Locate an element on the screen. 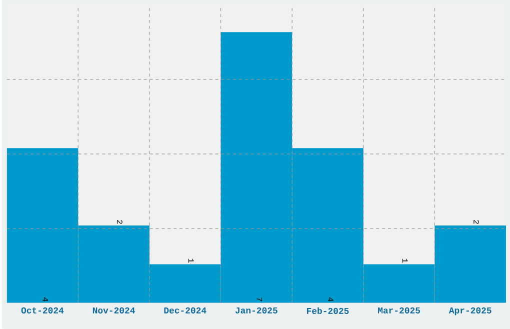 This screenshot has height=329, width=510. x-tick-label: Oct-2024 is located at coordinates (42, 311).